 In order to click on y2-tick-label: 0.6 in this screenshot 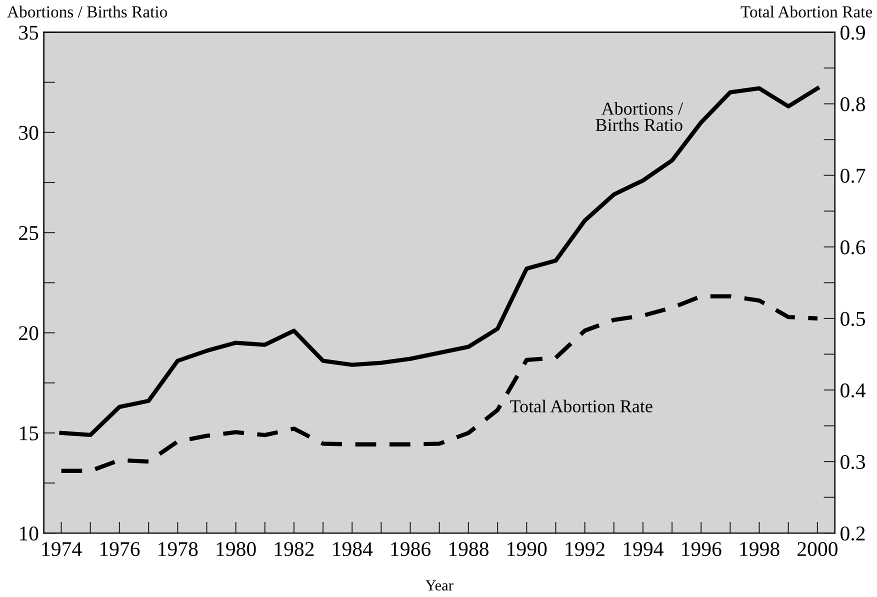, I will do `click(853, 247)`.